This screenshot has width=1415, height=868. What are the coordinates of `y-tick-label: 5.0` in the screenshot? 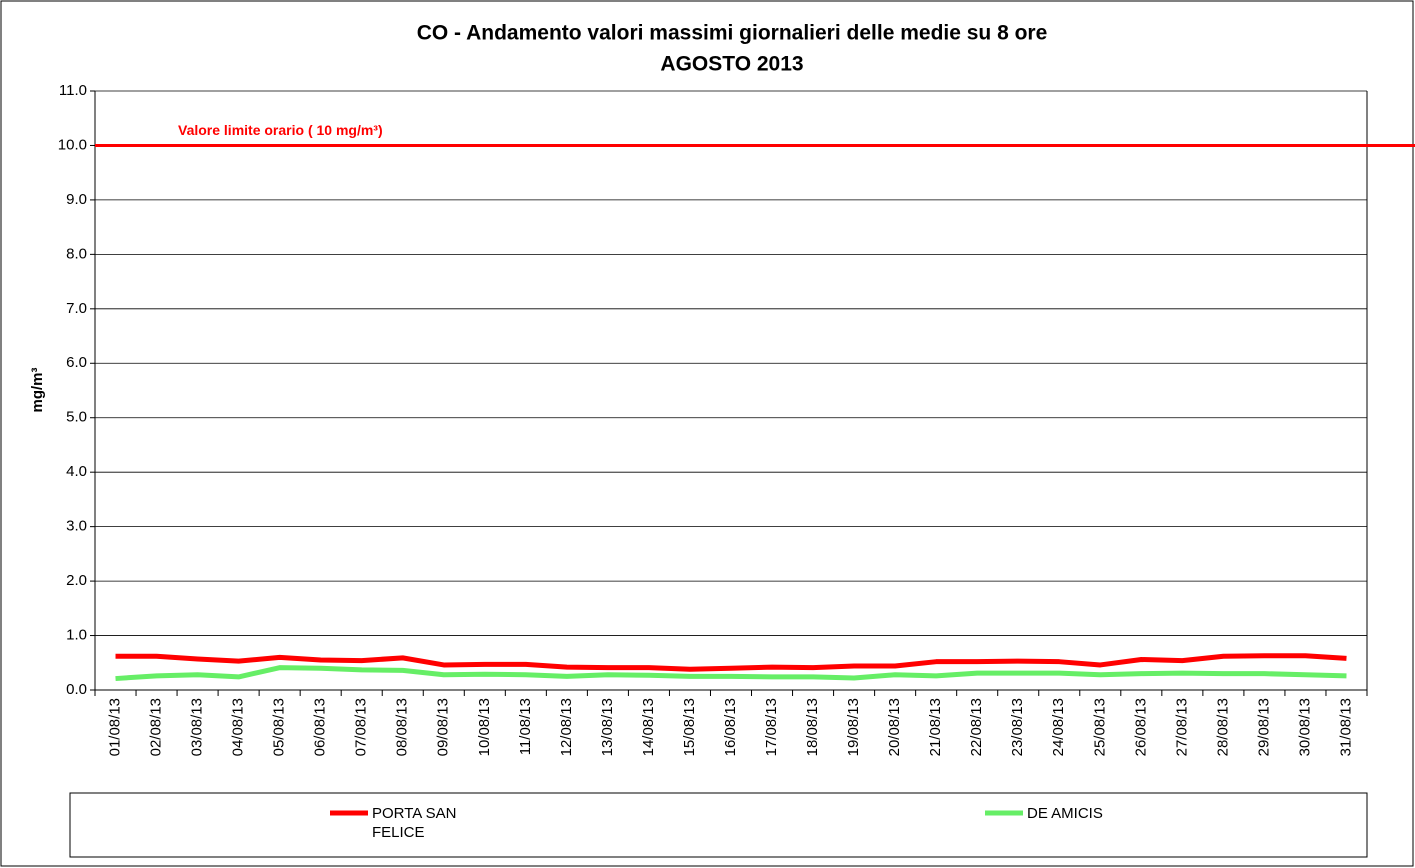 It's located at (76, 417).